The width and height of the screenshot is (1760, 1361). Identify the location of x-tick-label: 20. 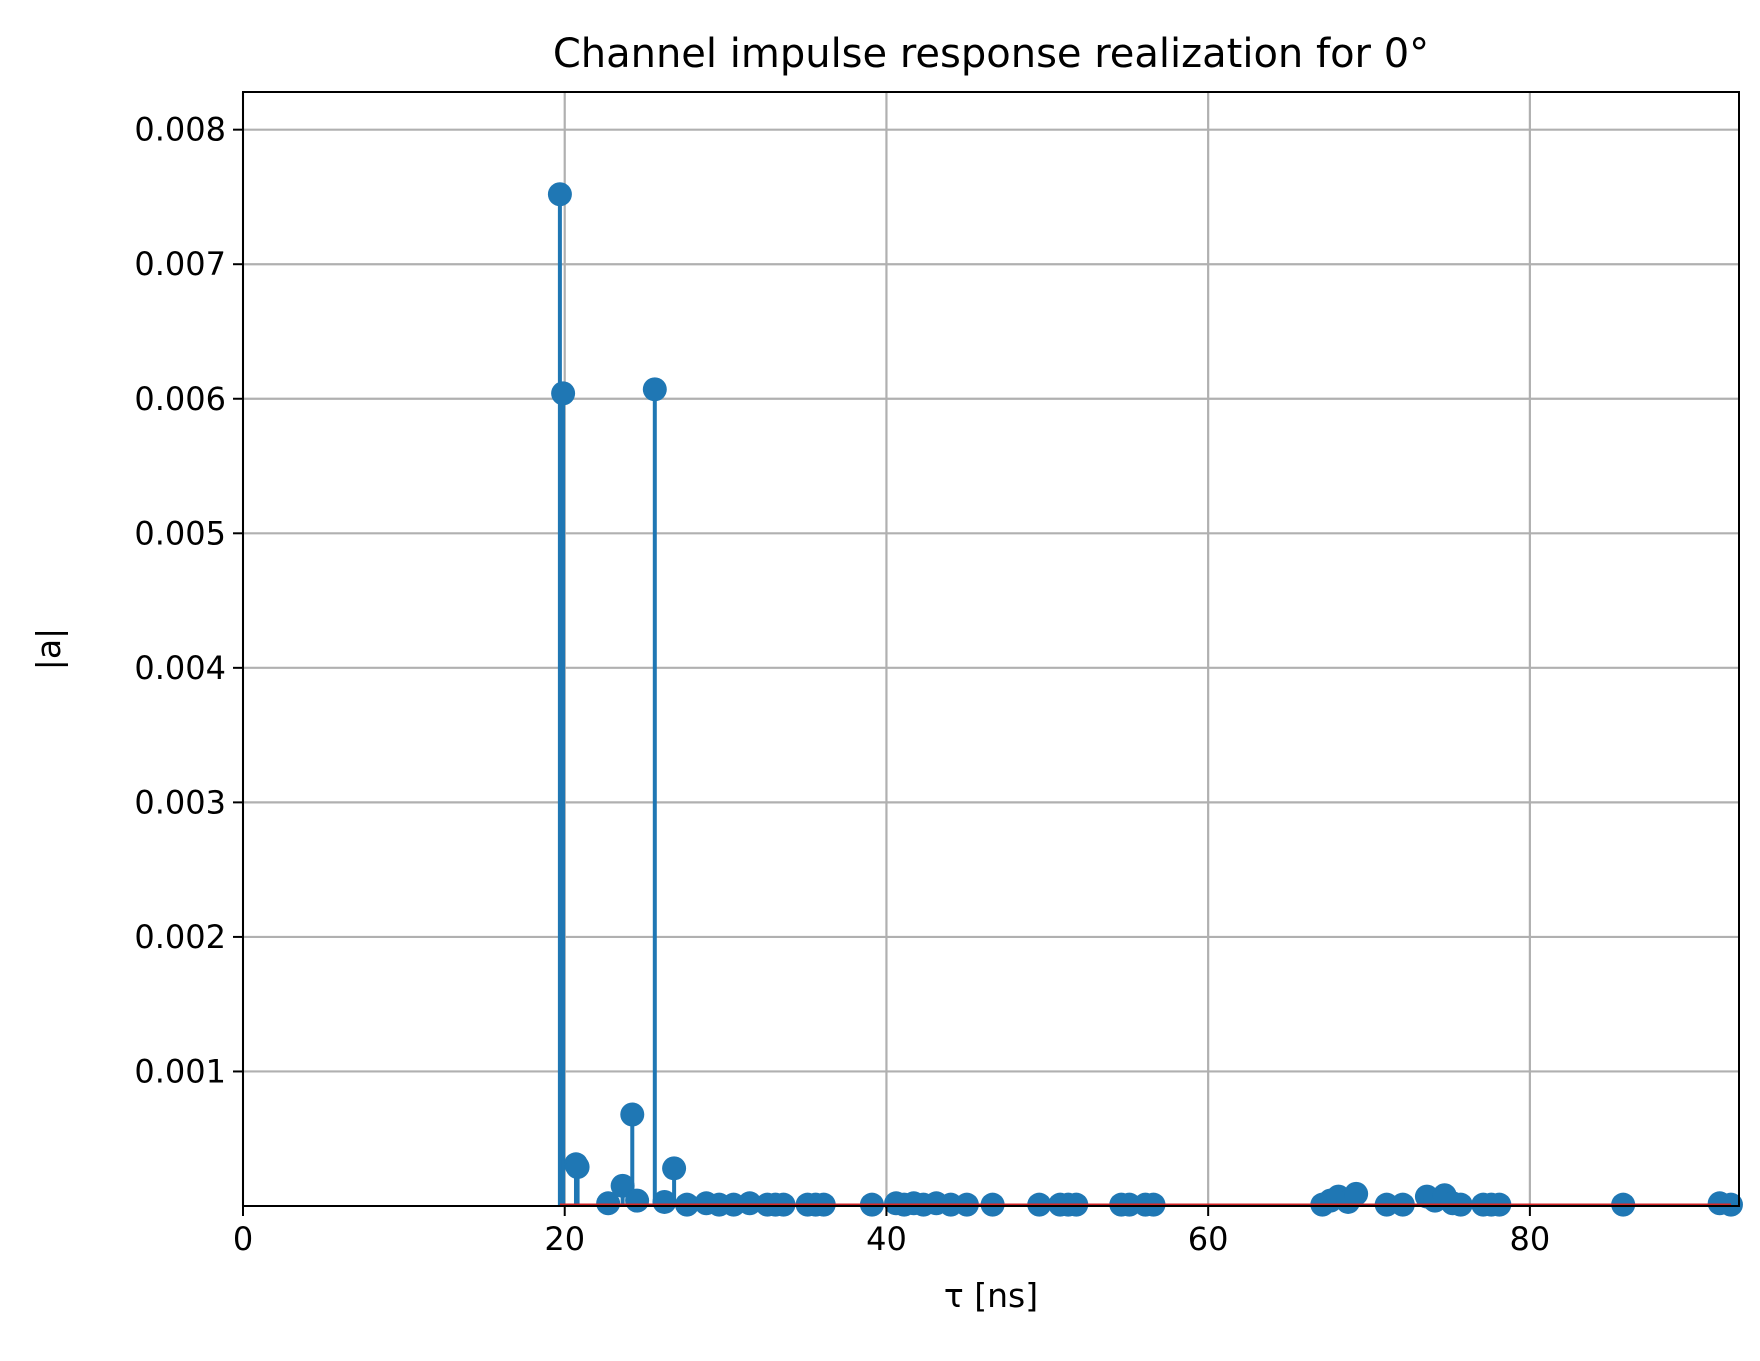
(564, 1239).